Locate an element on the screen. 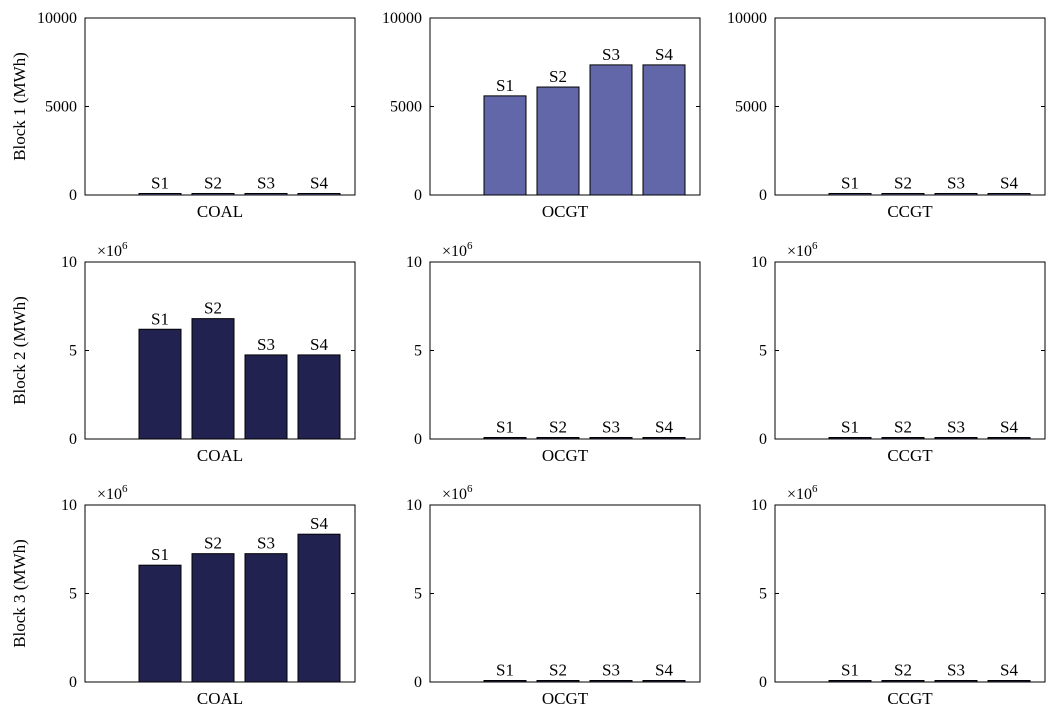  bar-r1c2-s2 is located at coordinates (558, 141).